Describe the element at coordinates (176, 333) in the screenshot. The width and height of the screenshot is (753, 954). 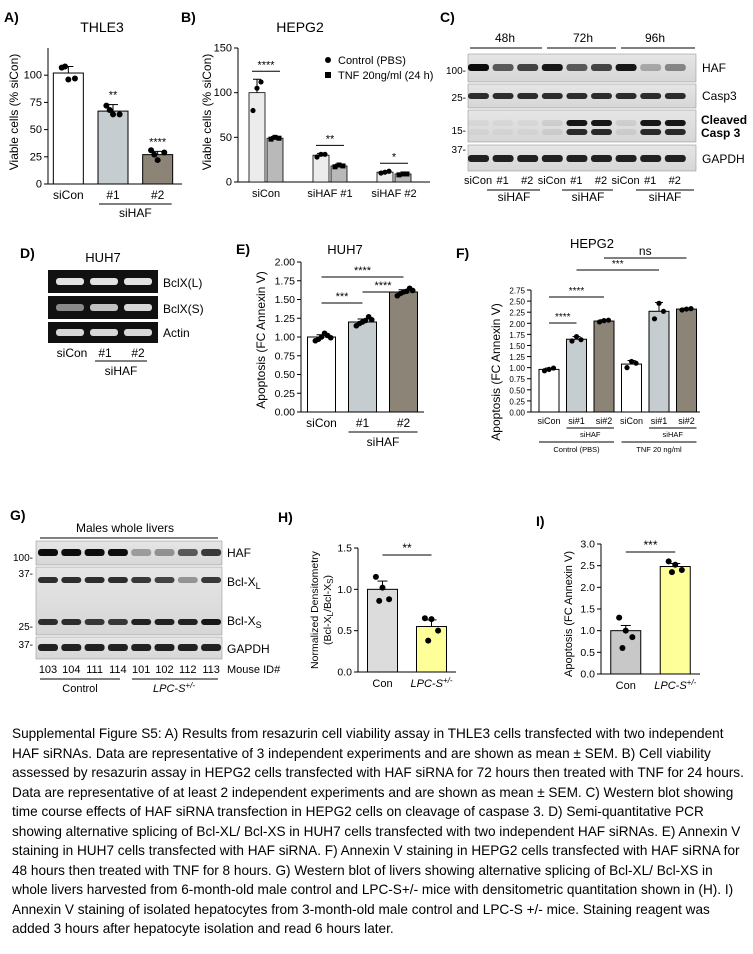
I see `gel-d-label-actin: Actin` at that location.